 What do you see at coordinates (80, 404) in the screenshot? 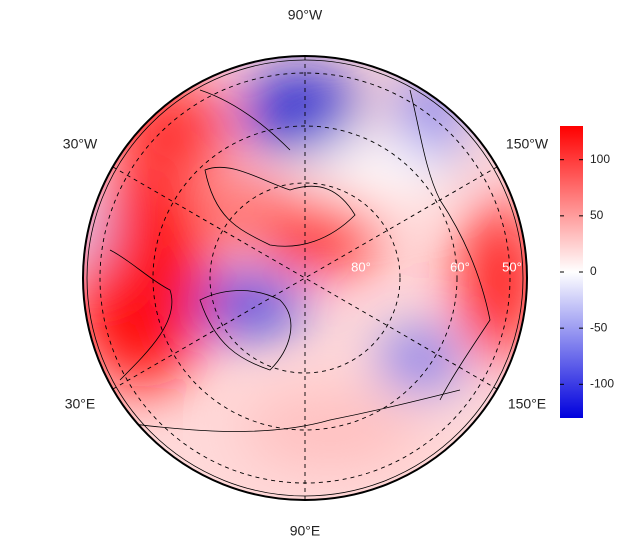
I see `lon-label: 30°E` at bounding box center [80, 404].